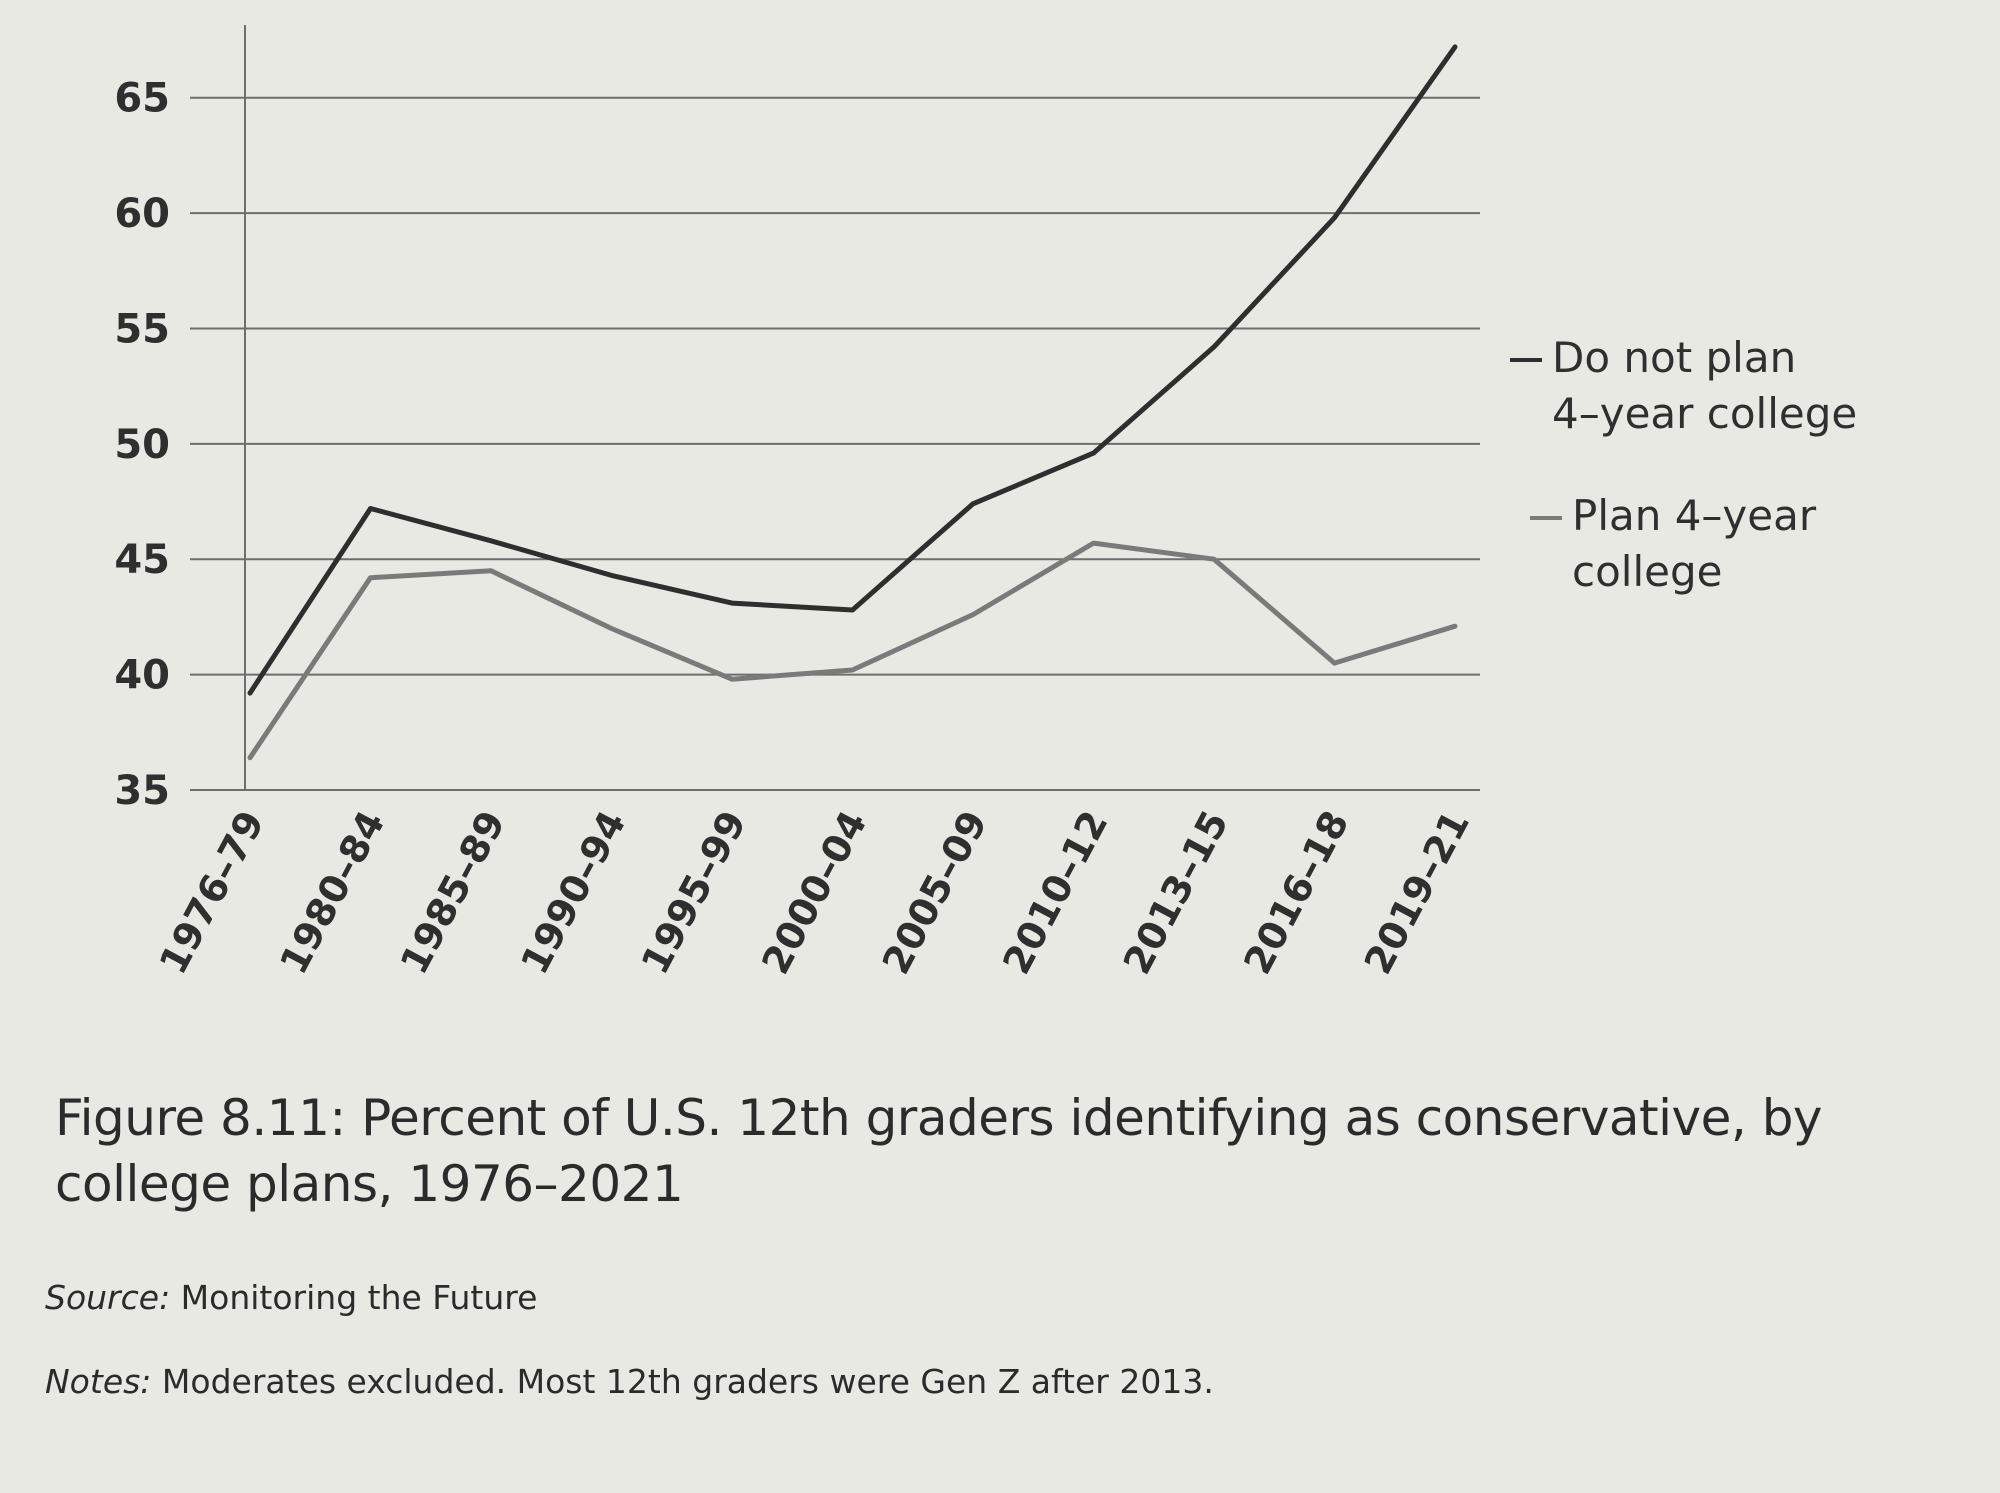 This screenshot has width=2000, height=1493. What do you see at coordinates (142, 99) in the screenshot?
I see `y-tick-label: 65` at bounding box center [142, 99].